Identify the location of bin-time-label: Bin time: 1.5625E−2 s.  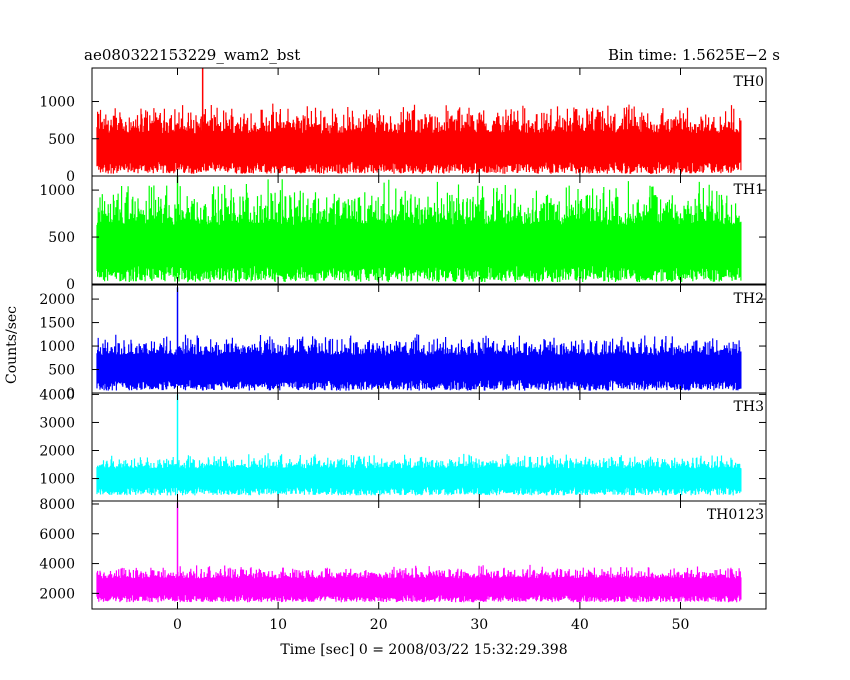
(694, 55).